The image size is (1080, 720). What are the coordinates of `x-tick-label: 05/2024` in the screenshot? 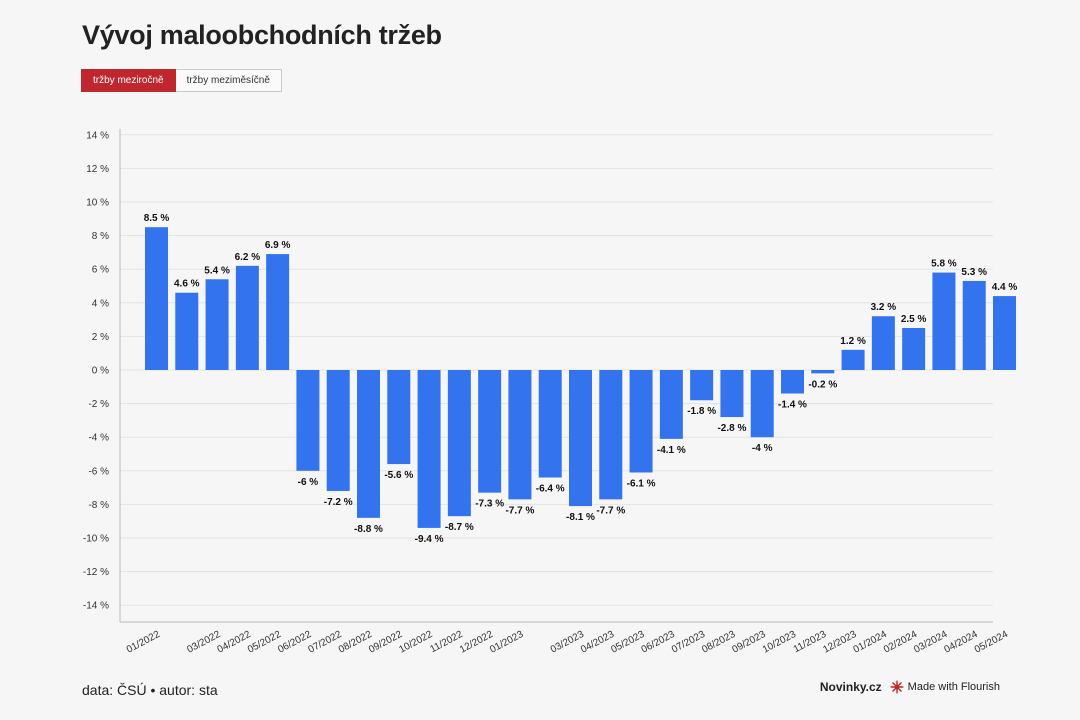 It's located at (991, 642).